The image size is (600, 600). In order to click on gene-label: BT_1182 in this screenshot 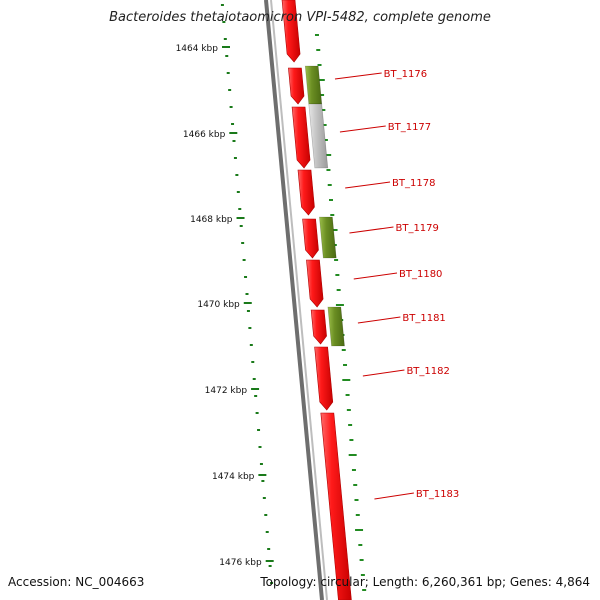, I will do `click(427, 371)`.